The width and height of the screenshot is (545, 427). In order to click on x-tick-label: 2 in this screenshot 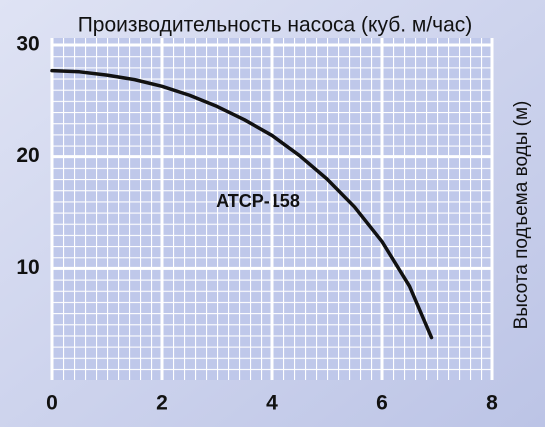, I will do `click(162, 403)`.